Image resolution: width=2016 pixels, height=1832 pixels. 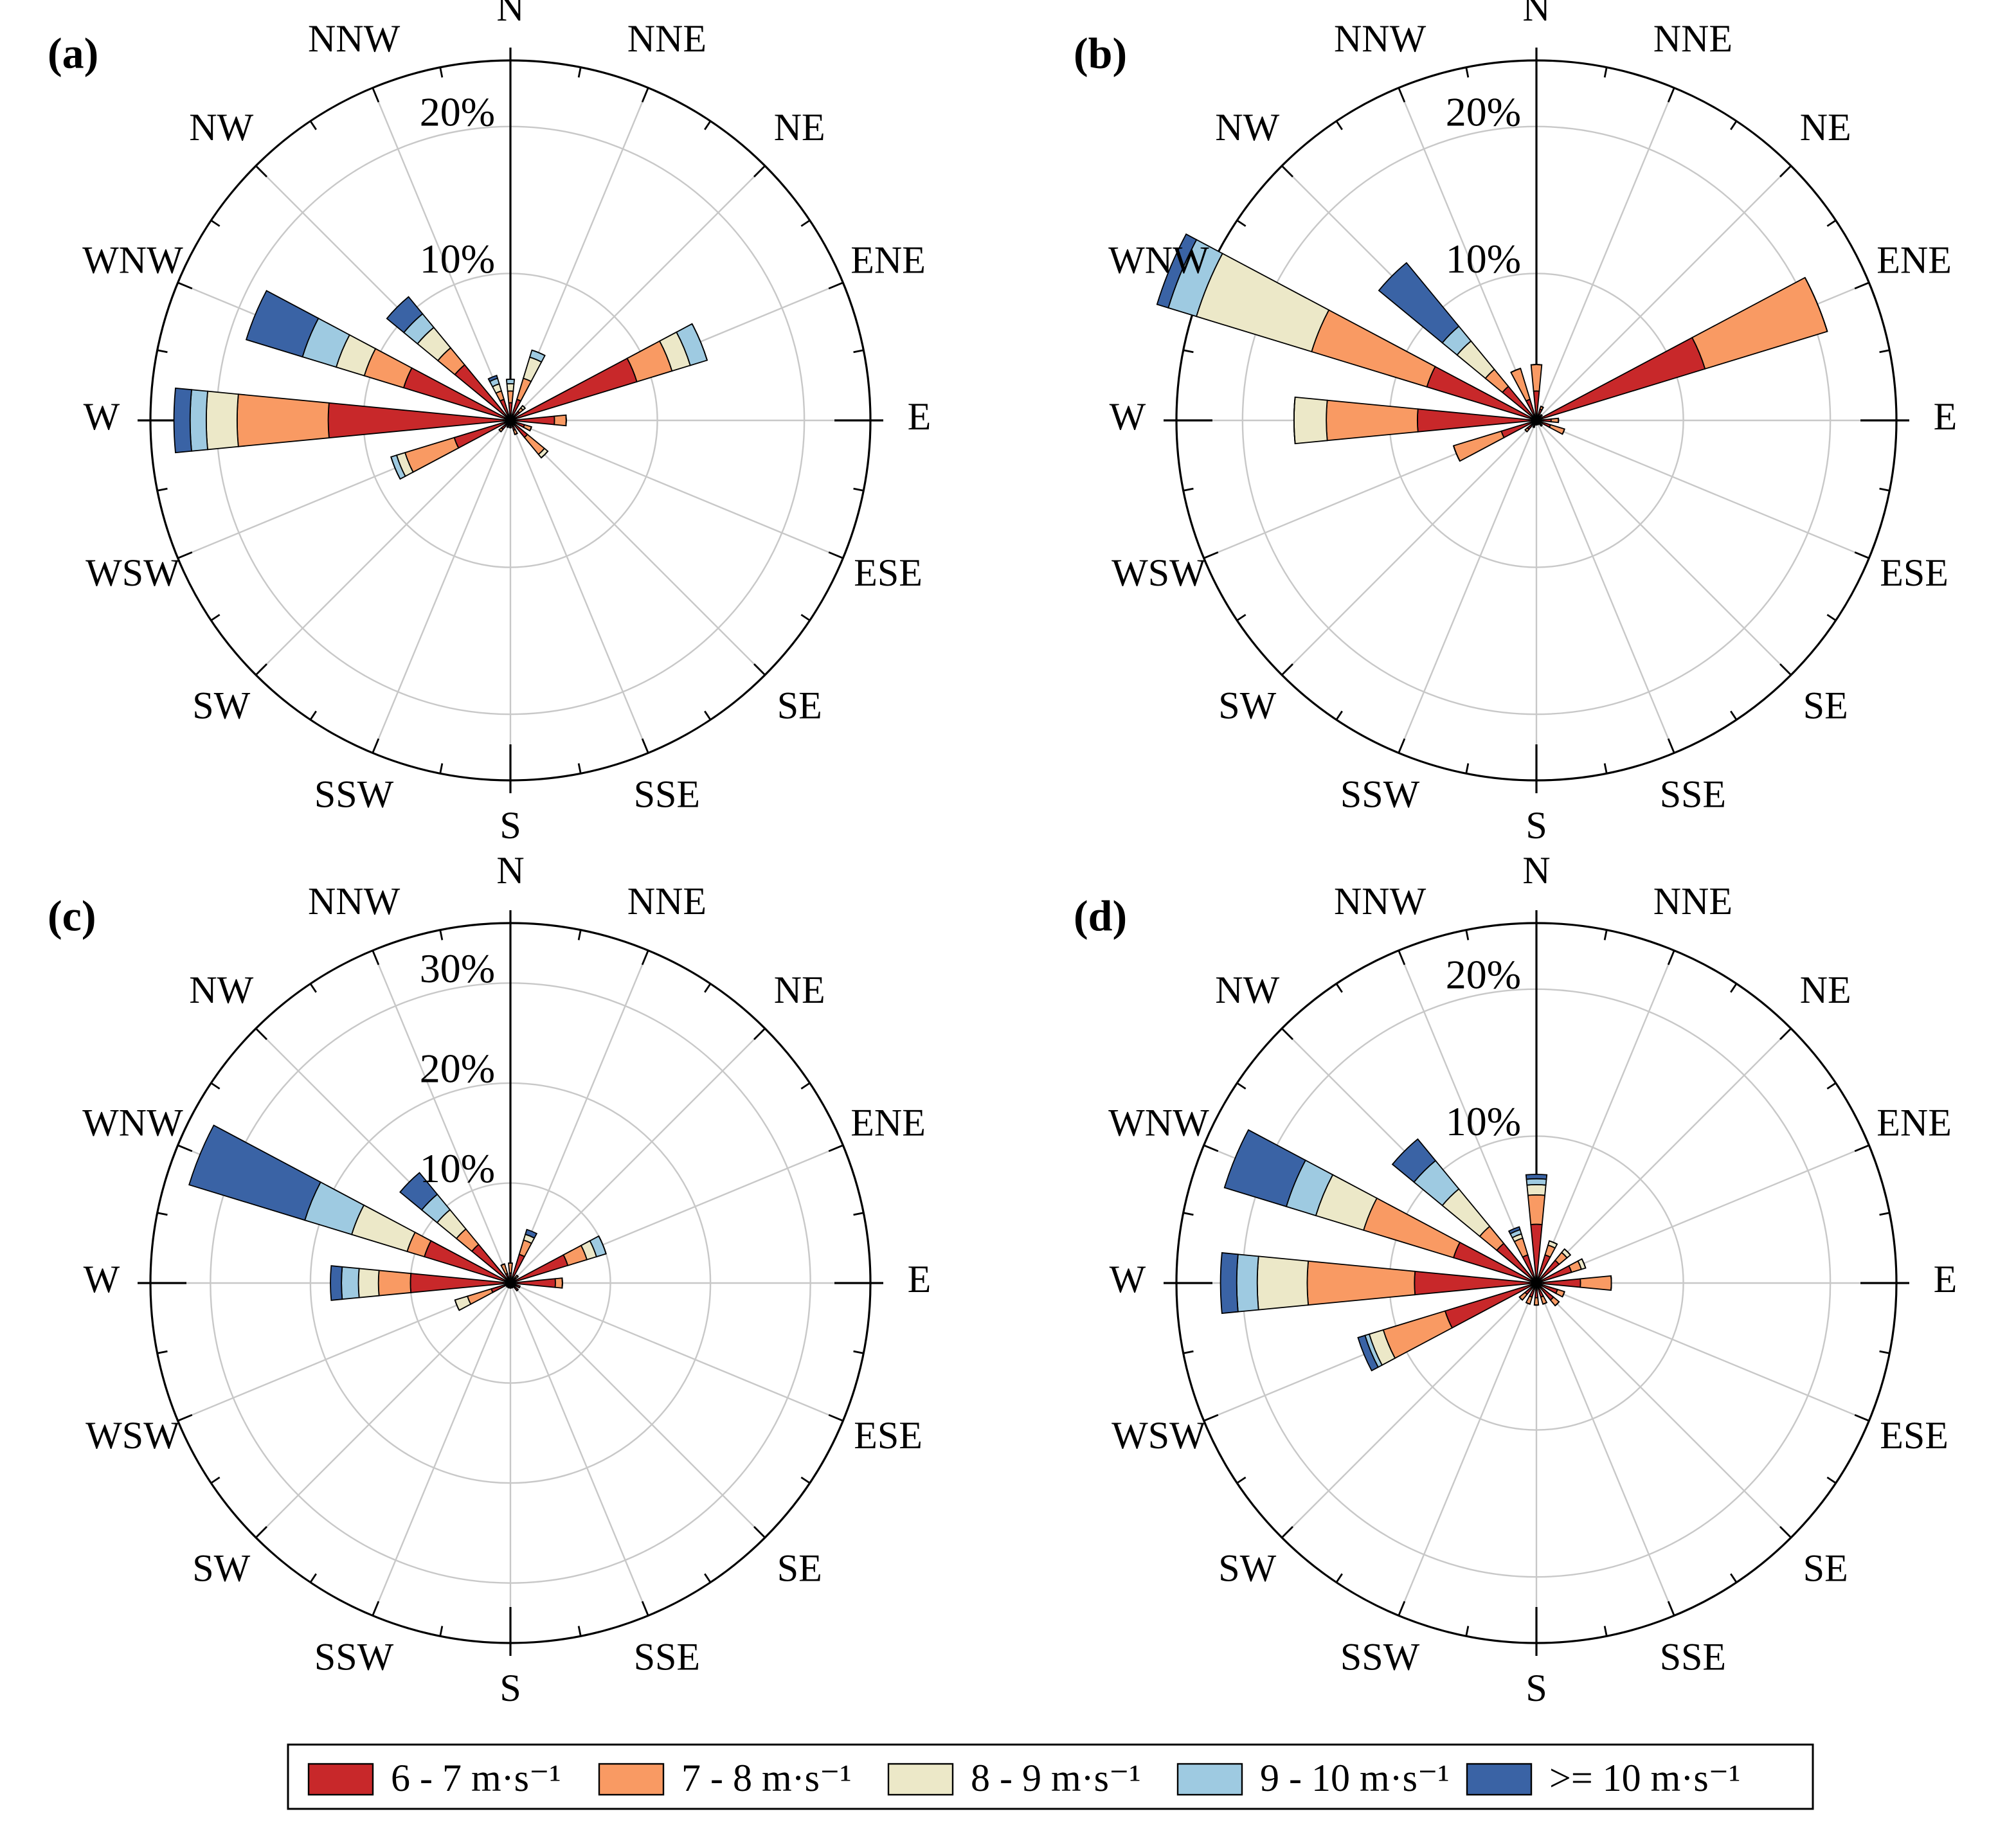 What do you see at coordinates (510, 825) in the screenshot?
I see `direction-label: S` at bounding box center [510, 825].